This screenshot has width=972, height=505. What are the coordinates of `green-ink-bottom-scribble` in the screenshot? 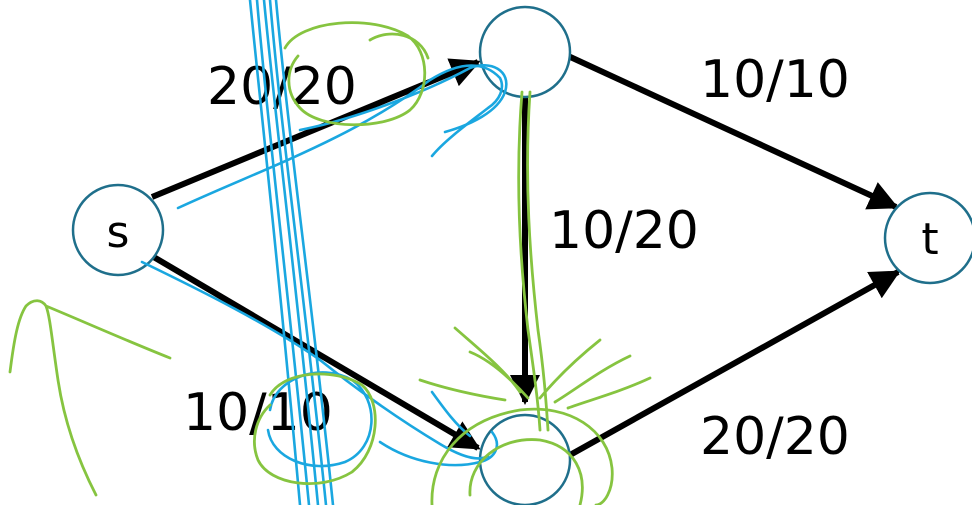 It's located at (535, 368).